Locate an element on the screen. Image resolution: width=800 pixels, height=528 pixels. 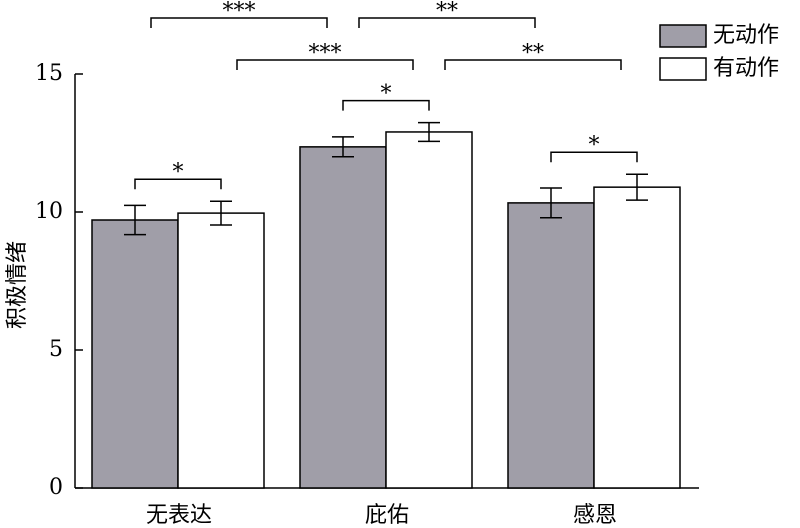
y-tick-label: 0 is located at coordinates (56, 487).